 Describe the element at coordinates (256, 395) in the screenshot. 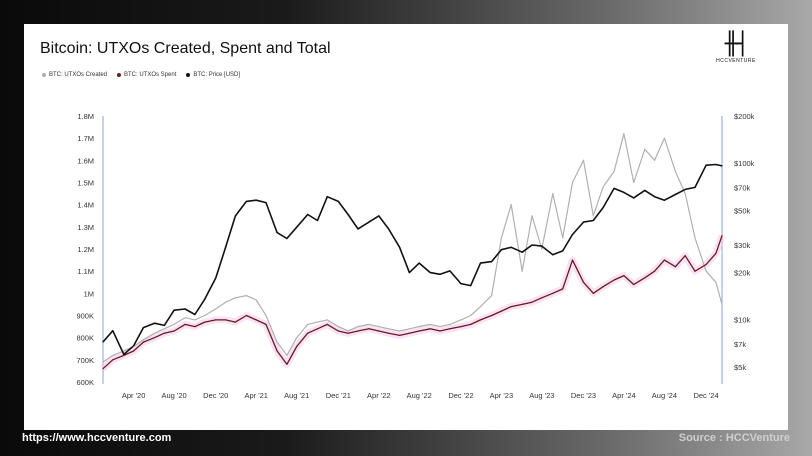

I see `x-tick-label: Apr '21` at that location.